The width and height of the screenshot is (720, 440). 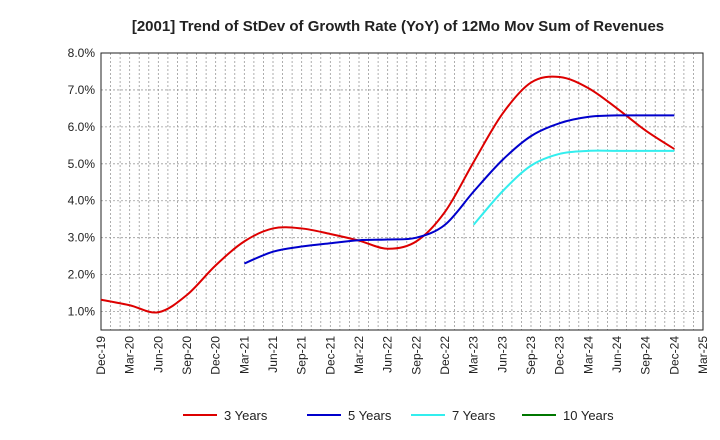 What do you see at coordinates (273, 354) in the screenshot?
I see `x-tick-label: Jun-21` at bounding box center [273, 354].